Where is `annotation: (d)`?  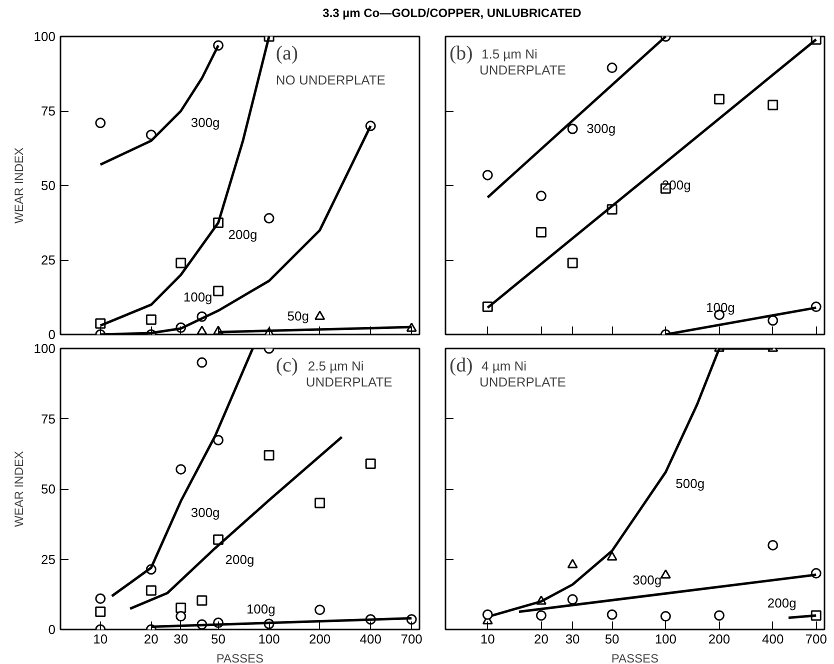 annotation: (d) is located at coordinates (461, 365).